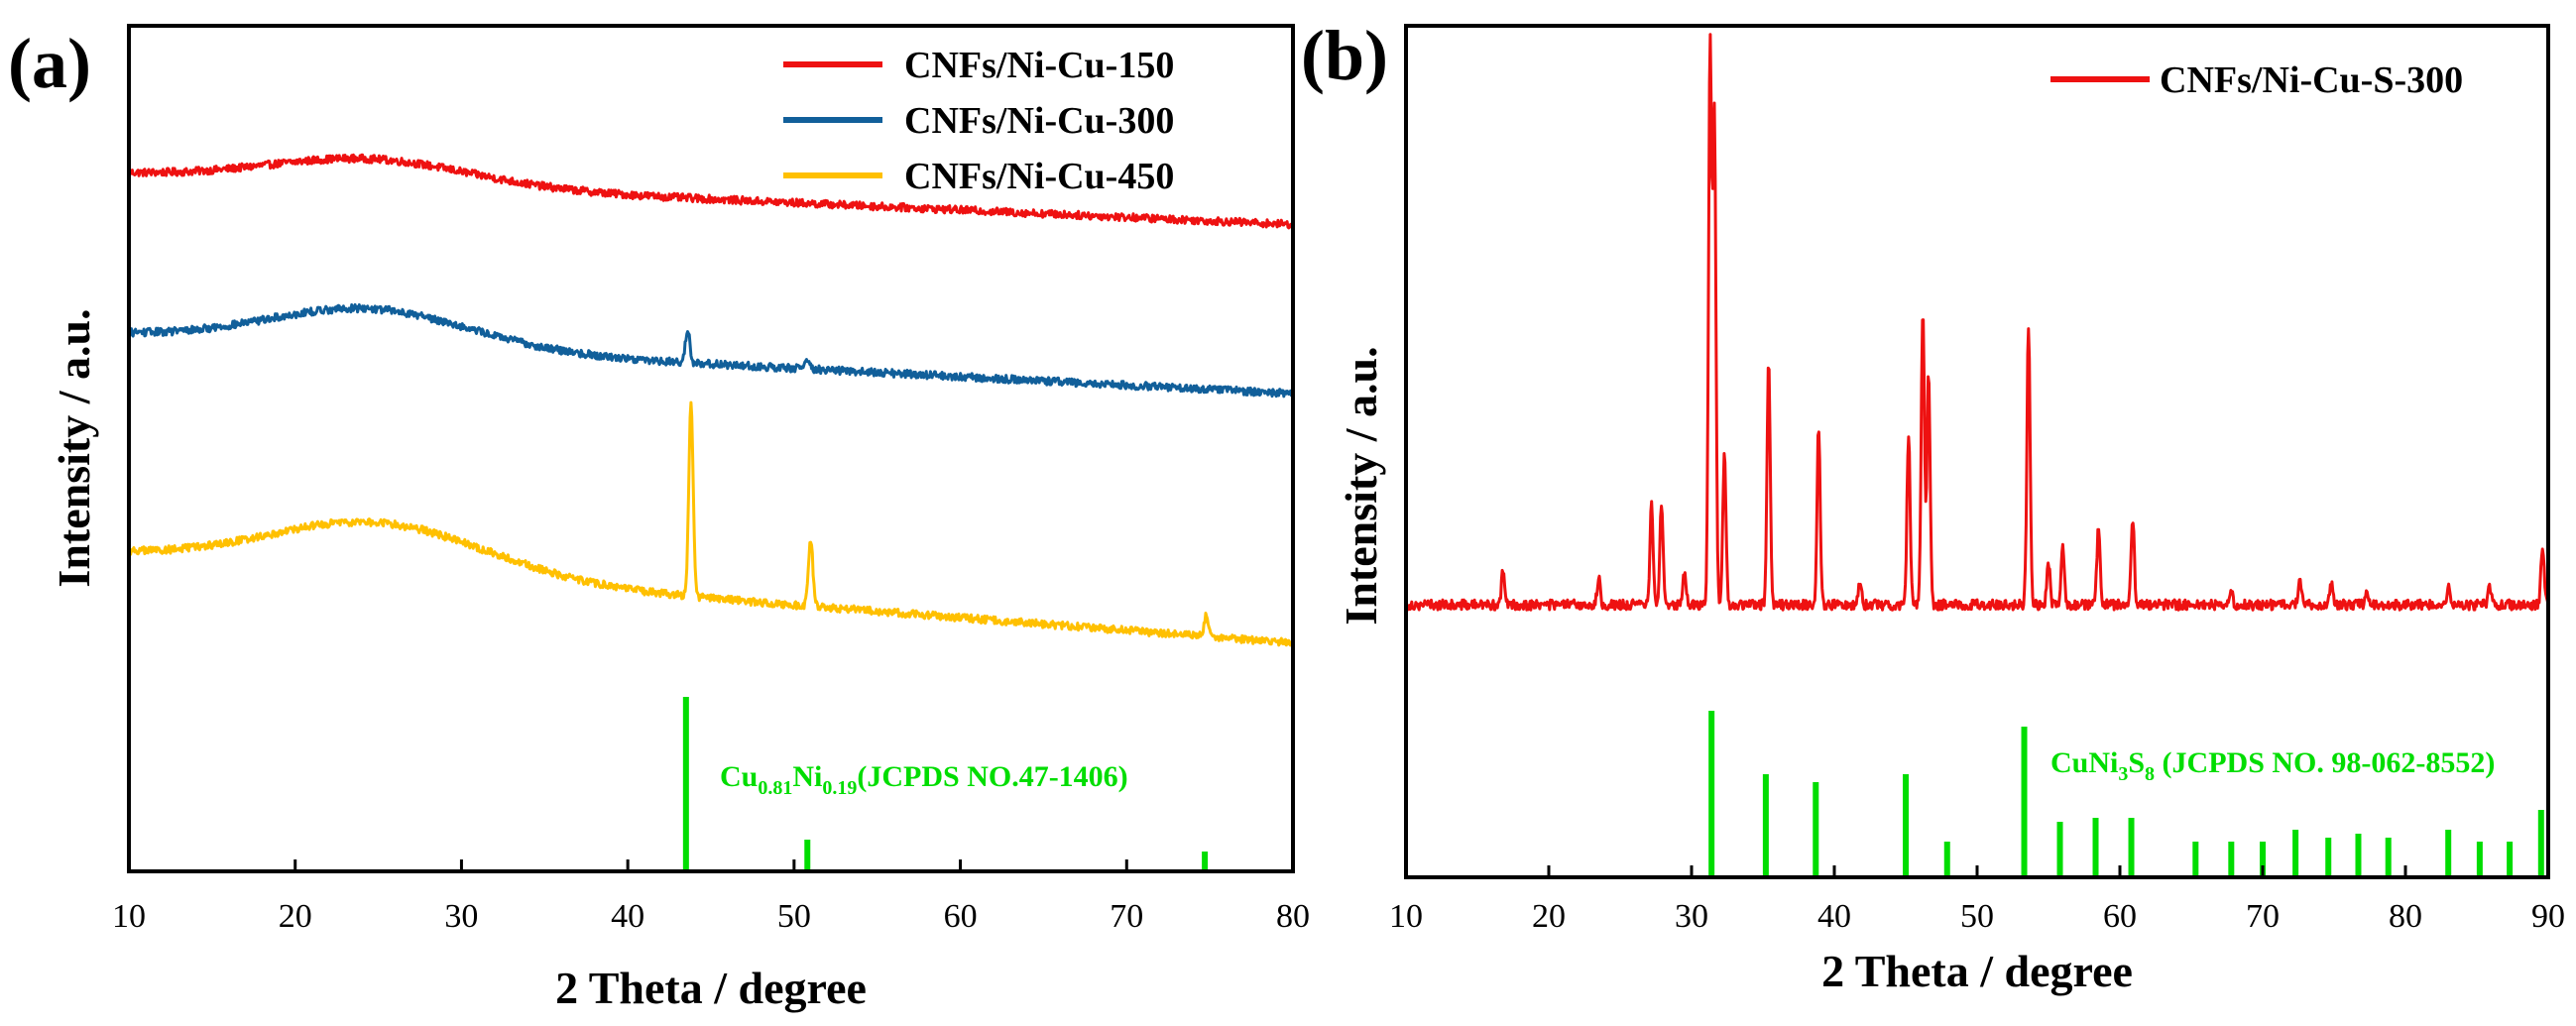 The height and width of the screenshot is (1026, 2576). Describe the element at coordinates (1361, 485) in the screenshot. I see `panel-b-y-axis-title: Intensity / a.u.` at that location.